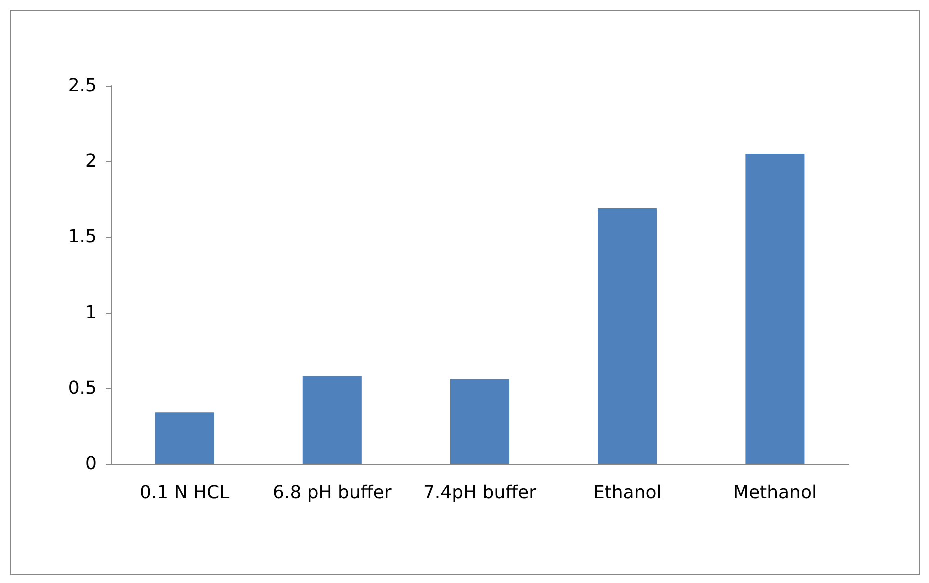  Describe the element at coordinates (82, 86) in the screenshot. I see `y-tick-label: 2.5` at that location.